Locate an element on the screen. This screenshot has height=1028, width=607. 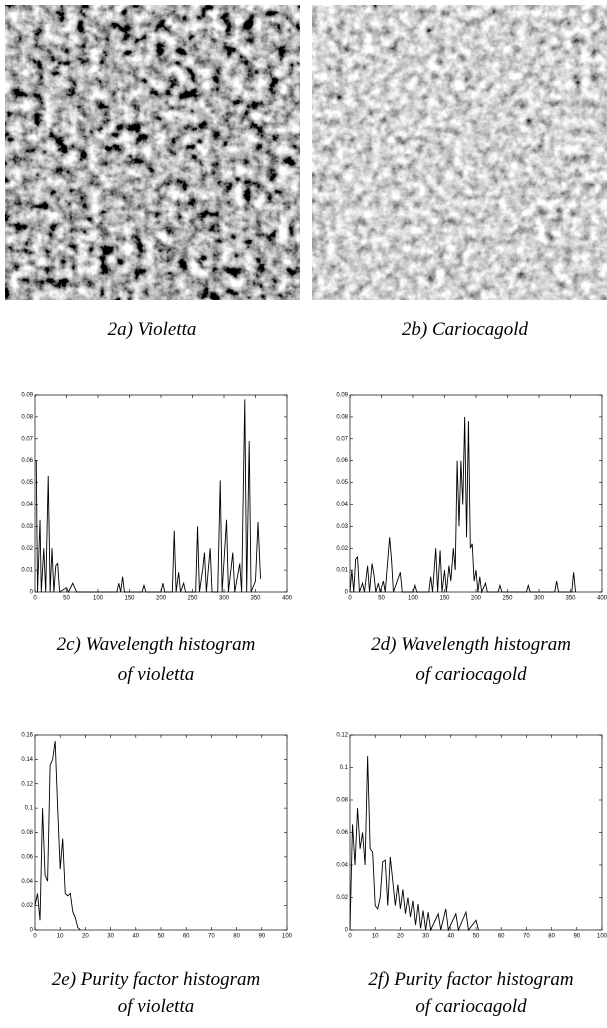
caption: 2e) Purity factor histogram is located at coordinates (156, 979).